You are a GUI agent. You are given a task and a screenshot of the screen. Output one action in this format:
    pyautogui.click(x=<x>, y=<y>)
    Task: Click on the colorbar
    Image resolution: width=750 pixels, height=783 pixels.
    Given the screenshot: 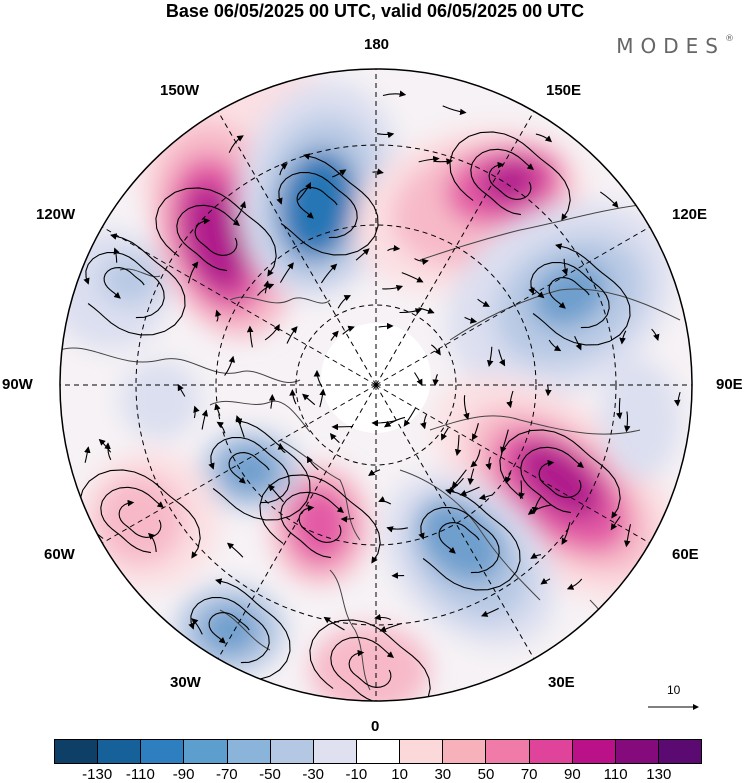 What is the action you would take?
    pyautogui.click(x=378, y=751)
    